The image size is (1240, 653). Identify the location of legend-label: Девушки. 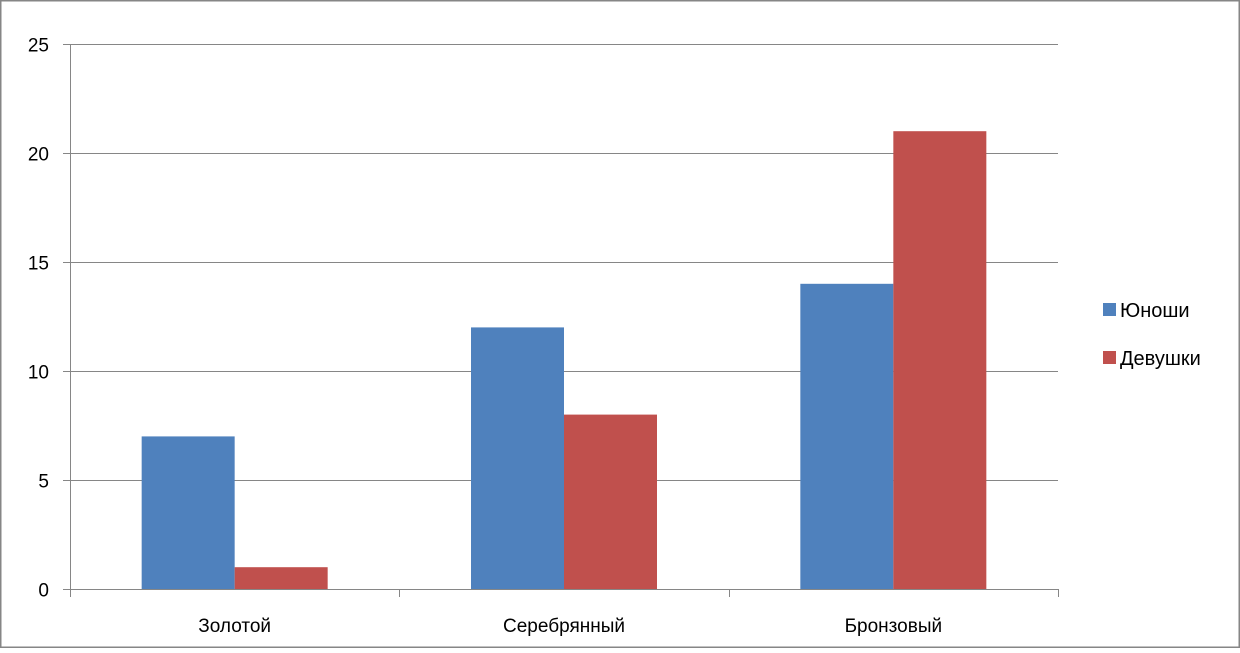
(1160, 359).